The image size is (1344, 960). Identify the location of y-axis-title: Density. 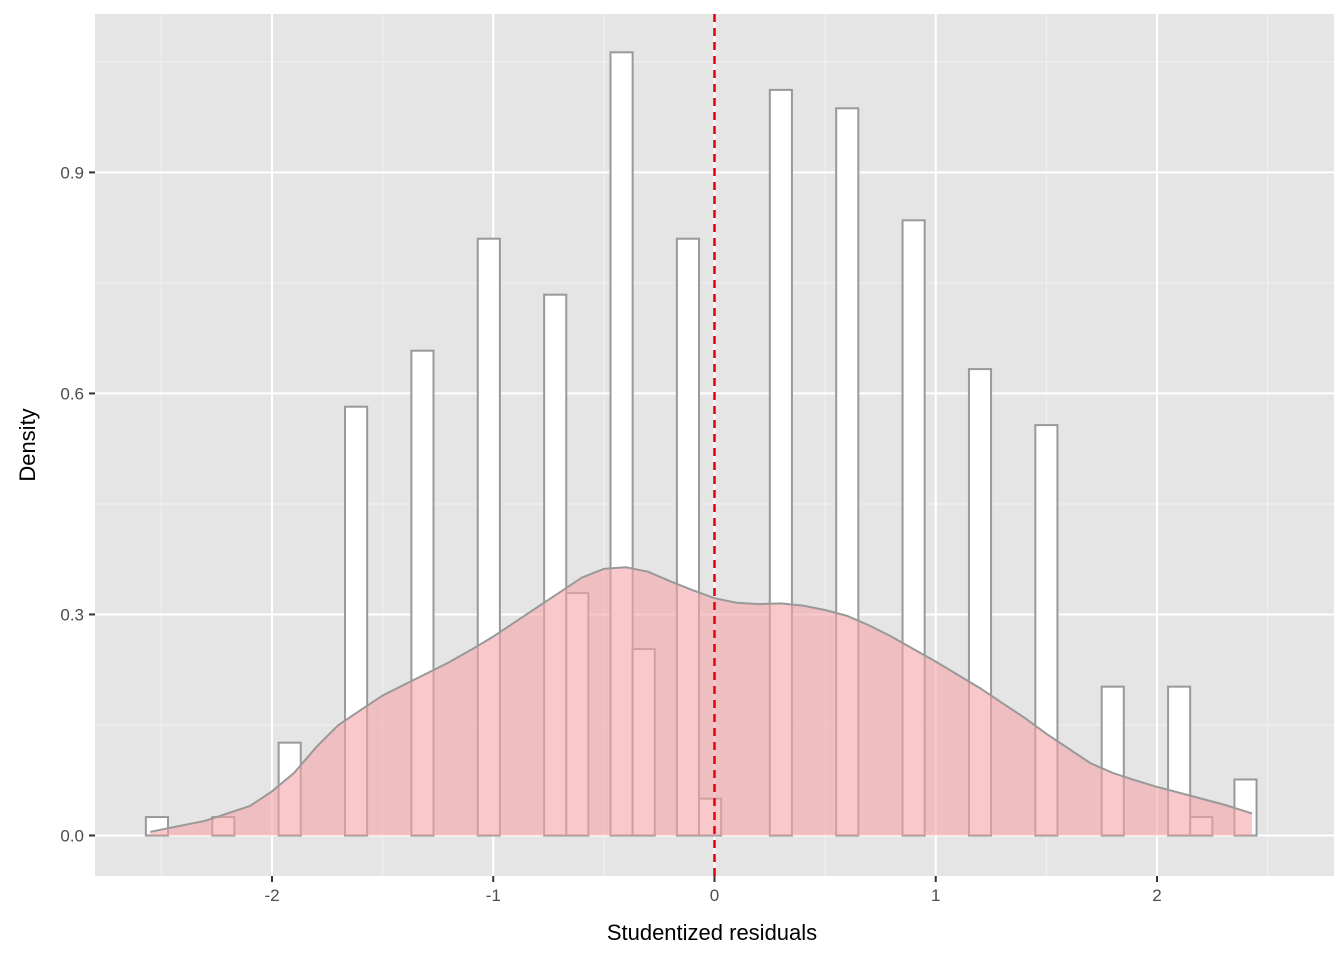
(27, 444).